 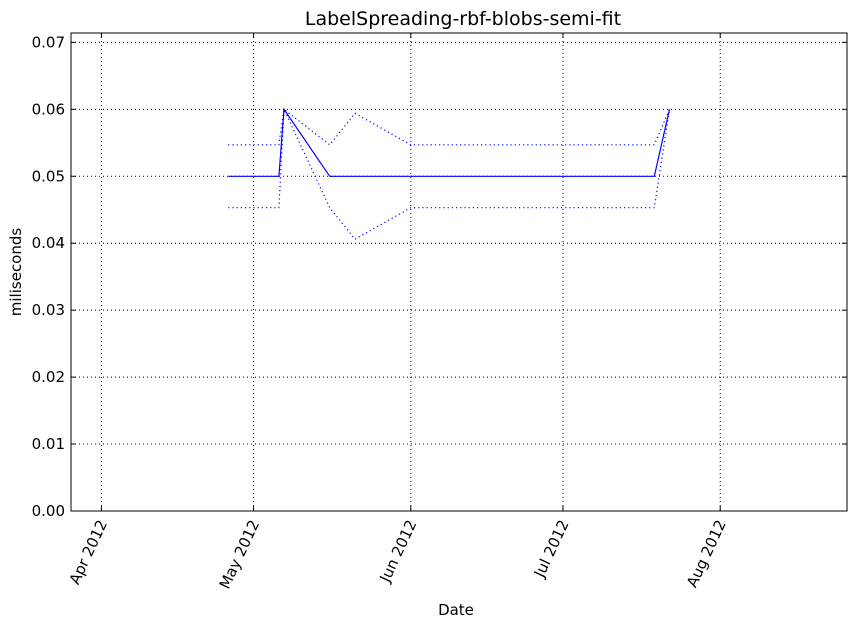 What do you see at coordinates (456, 610) in the screenshot?
I see `x-axis-label: Date` at bounding box center [456, 610].